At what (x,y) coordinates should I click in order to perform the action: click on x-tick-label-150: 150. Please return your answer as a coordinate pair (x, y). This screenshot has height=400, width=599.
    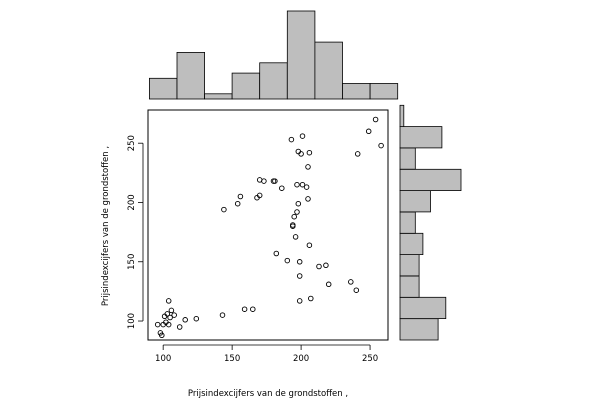
    Looking at the image, I should click on (232, 359).